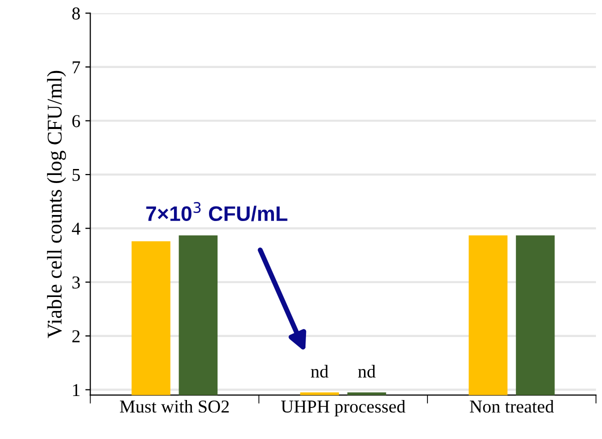 Image resolution: width=602 pixels, height=439 pixels. Describe the element at coordinates (76, 121) in the screenshot. I see `y-tick-label: 6` at that location.